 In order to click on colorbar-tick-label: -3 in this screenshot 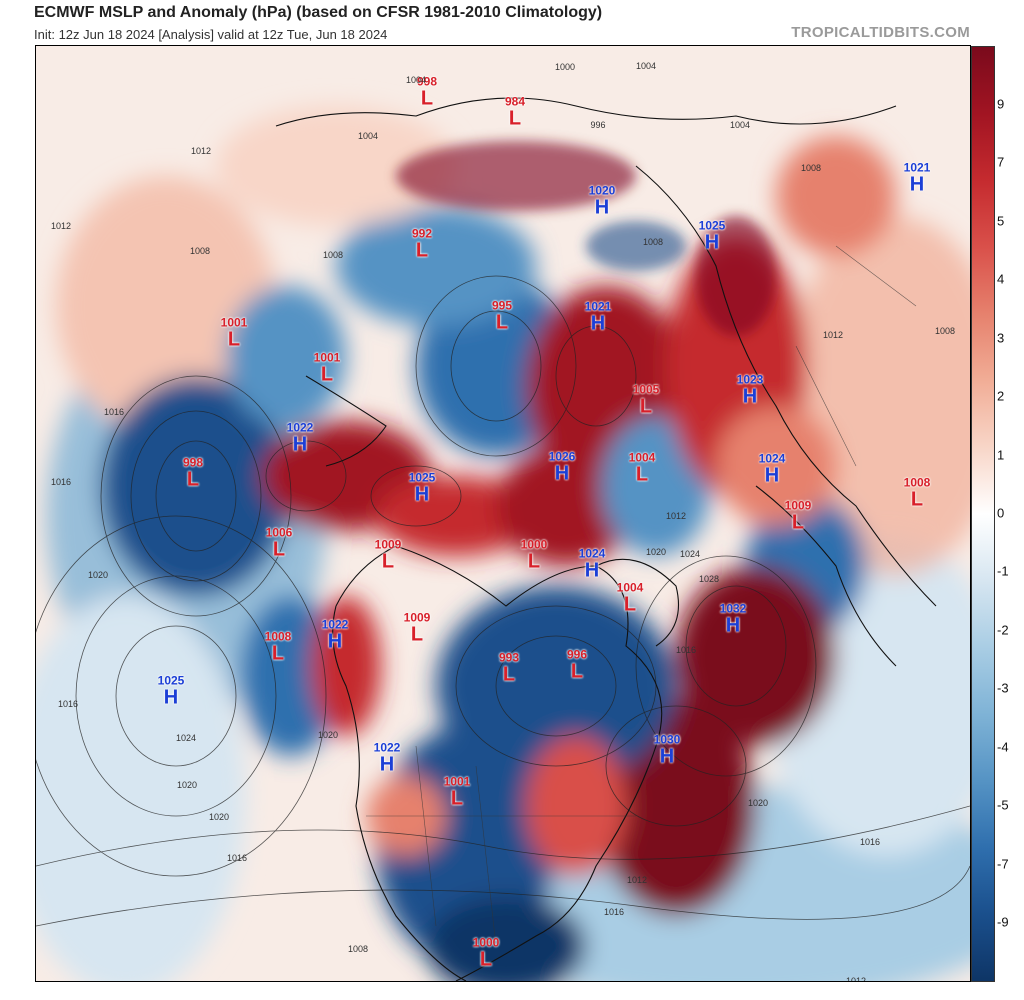, I will do `click(1003, 688)`.